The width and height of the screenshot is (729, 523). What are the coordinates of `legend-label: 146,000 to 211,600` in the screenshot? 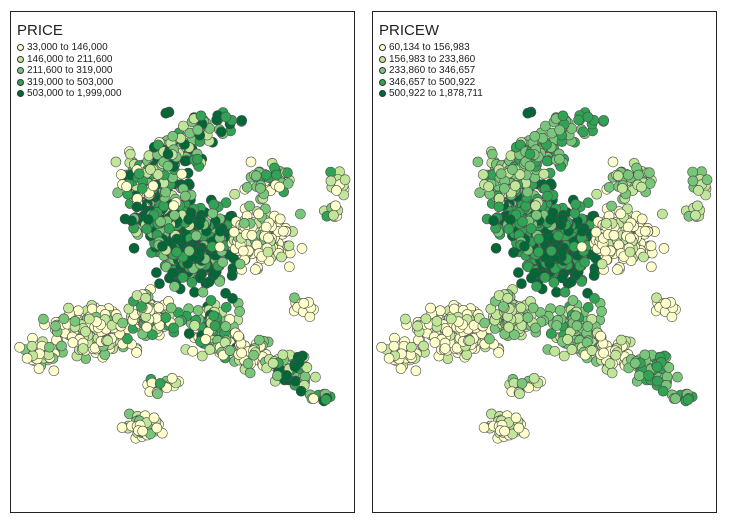 It's located at (70, 59).